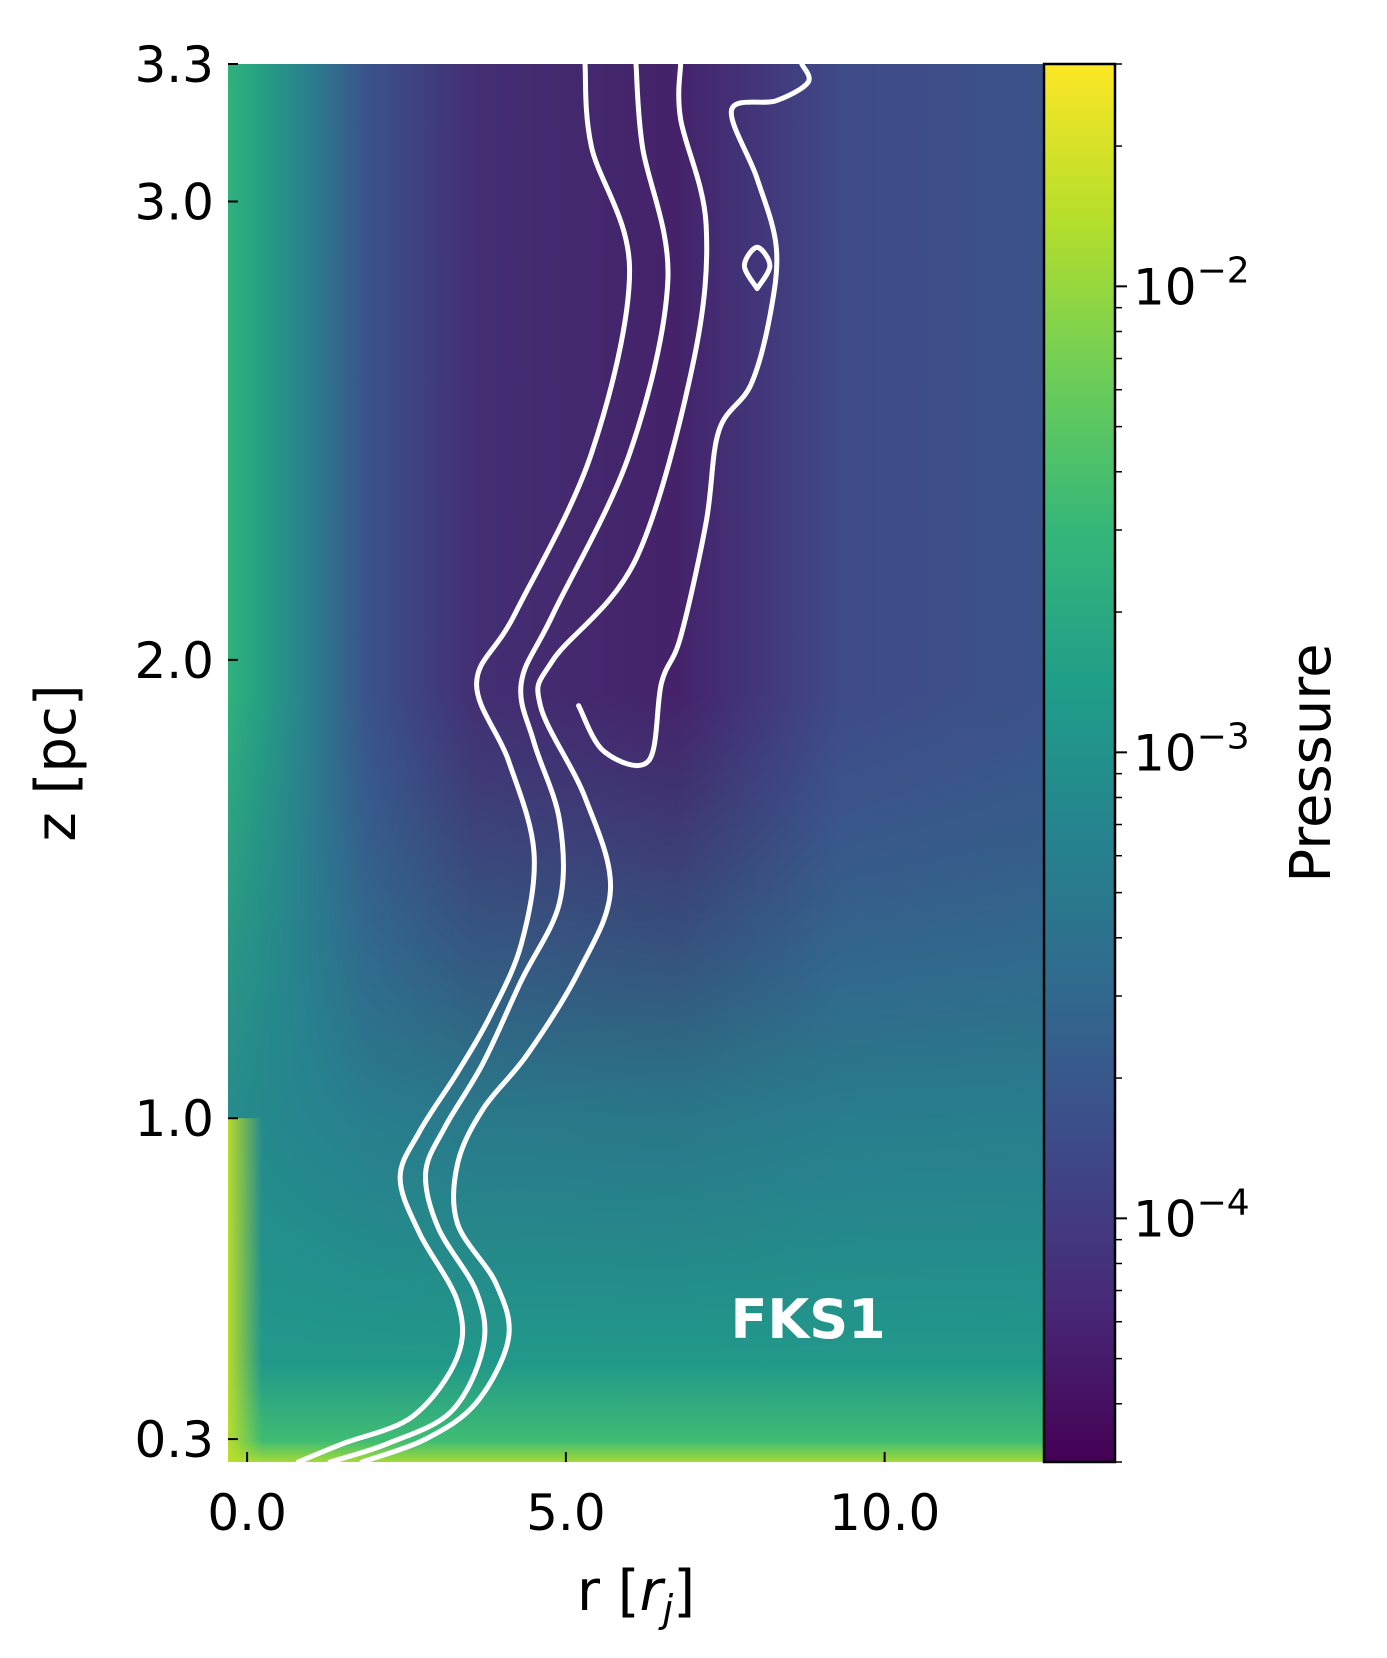 This screenshot has height=1658, width=1387. I want to click on y-axis-ticks: 0.3 1.0 2.0 3.0 3.3, so click(186, 752).